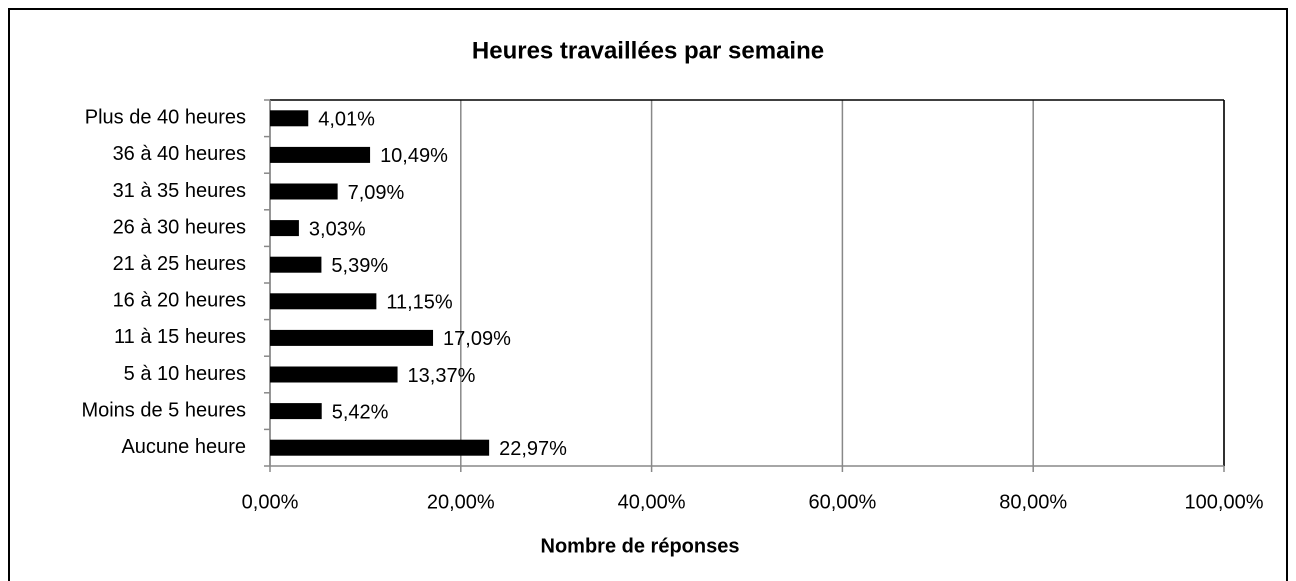 The width and height of the screenshot is (1296, 581). What do you see at coordinates (270, 502) in the screenshot?
I see `x-tick-label: 0,00%` at bounding box center [270, 502].